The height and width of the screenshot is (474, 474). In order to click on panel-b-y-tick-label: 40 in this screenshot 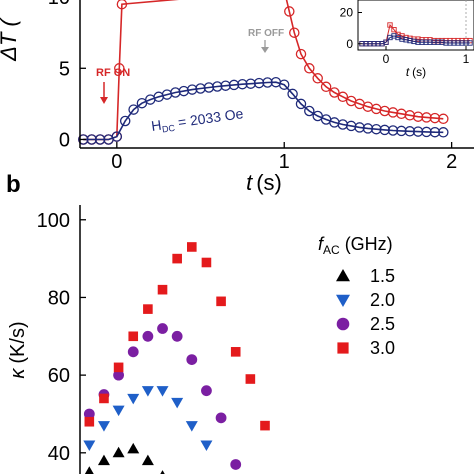, I will do `click(59, 454)`.